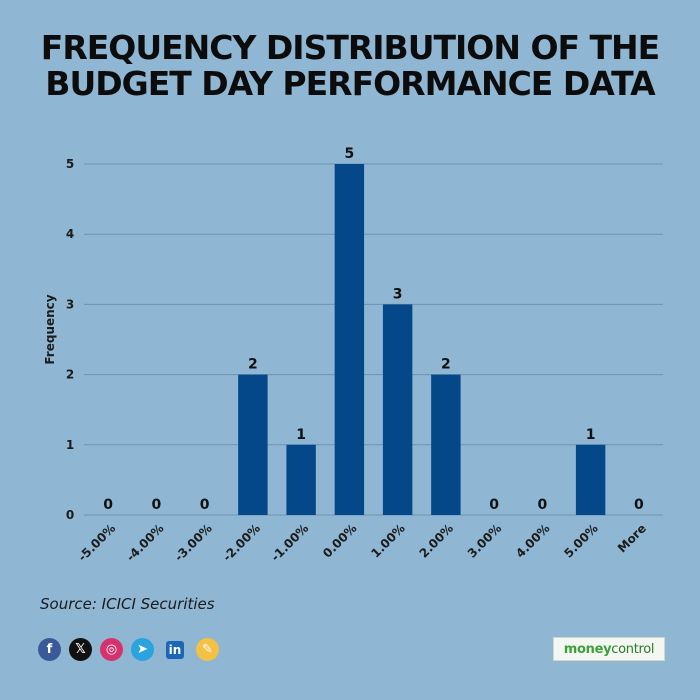 The width and height of the screenshot is (700, 700). What do you see at coordinates (436, 540) in the screenshot?
I see `x-tick-label: 2.00%` at bounding box center [436, 540].